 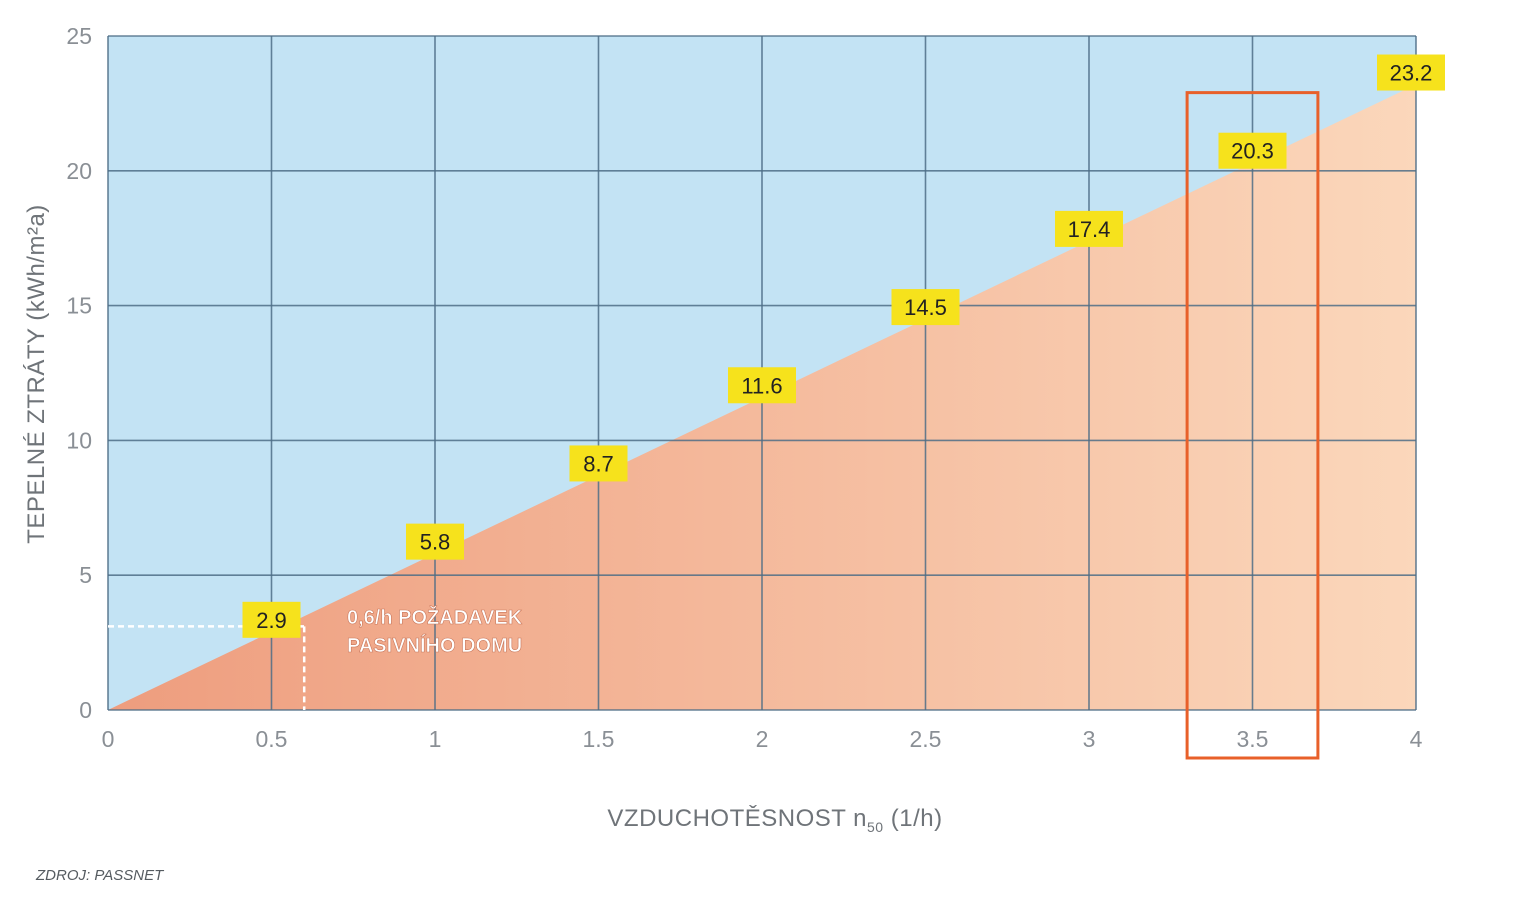 I want to click on data-label: 20.3, so click(x=1252, y=150).